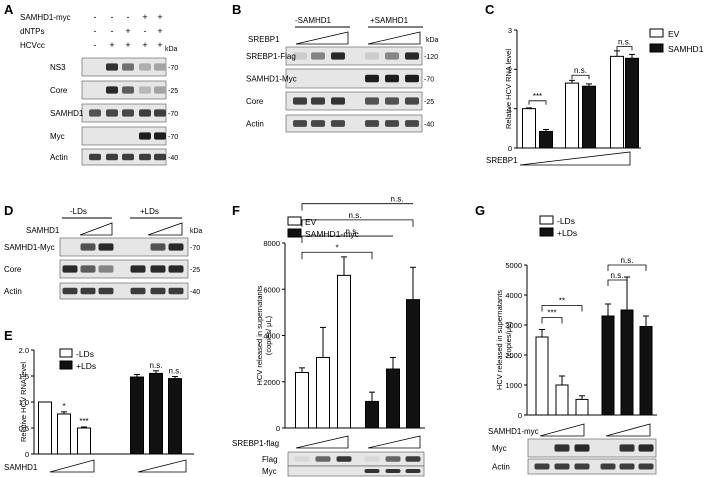  I want to click on blot-row: Core -25, so click(340, 101).